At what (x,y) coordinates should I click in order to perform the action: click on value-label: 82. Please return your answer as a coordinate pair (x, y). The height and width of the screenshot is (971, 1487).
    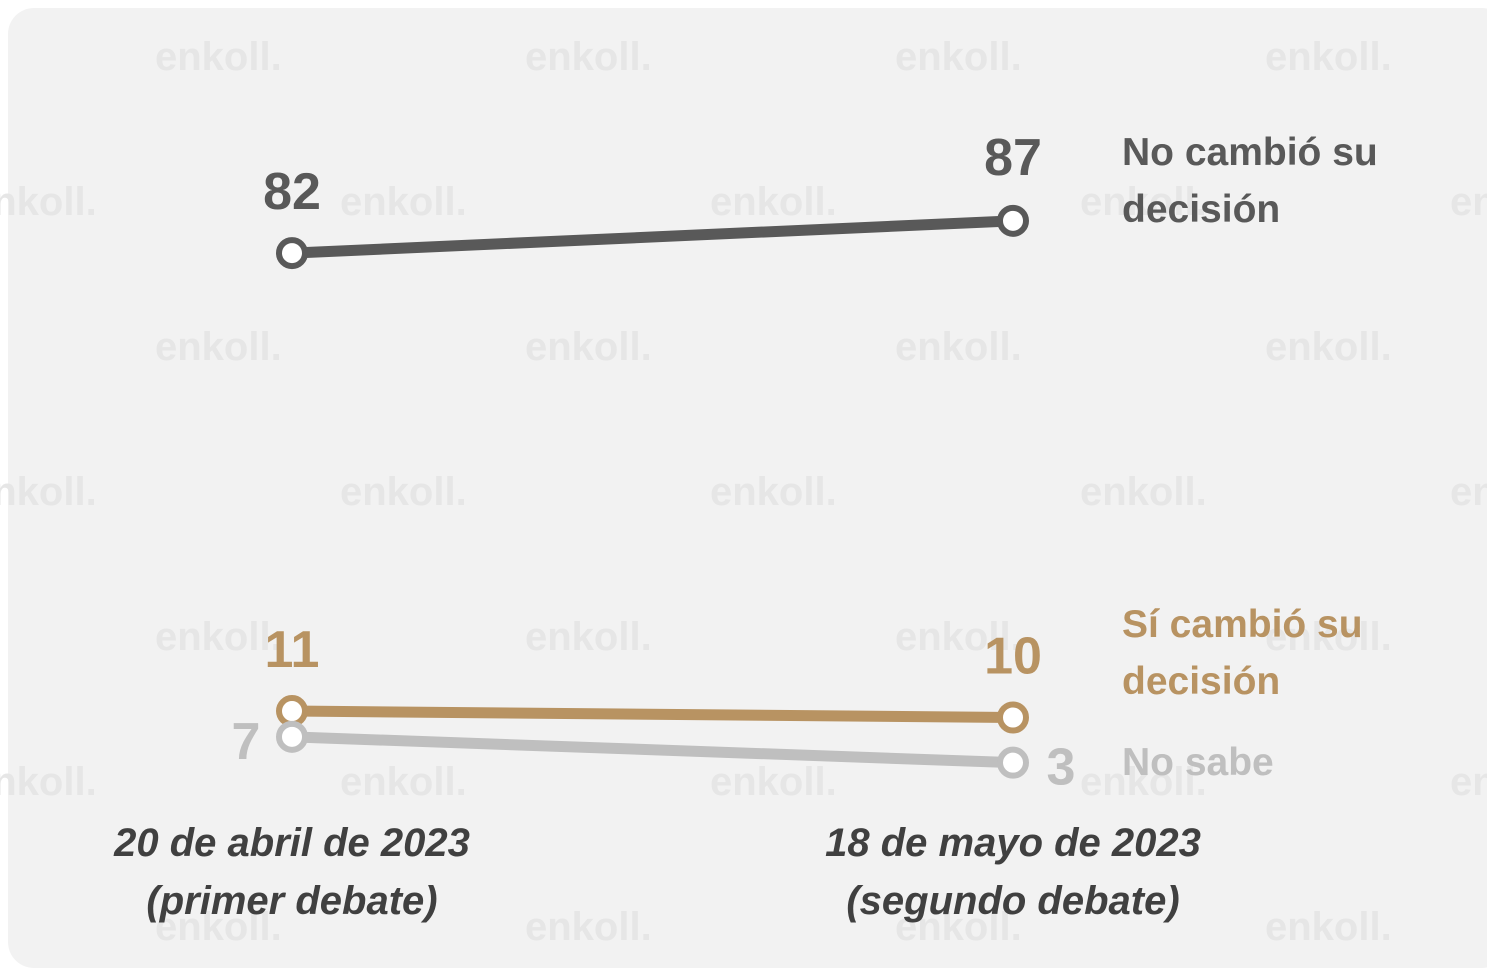
    Looking at the image, I should click on (292, 192).